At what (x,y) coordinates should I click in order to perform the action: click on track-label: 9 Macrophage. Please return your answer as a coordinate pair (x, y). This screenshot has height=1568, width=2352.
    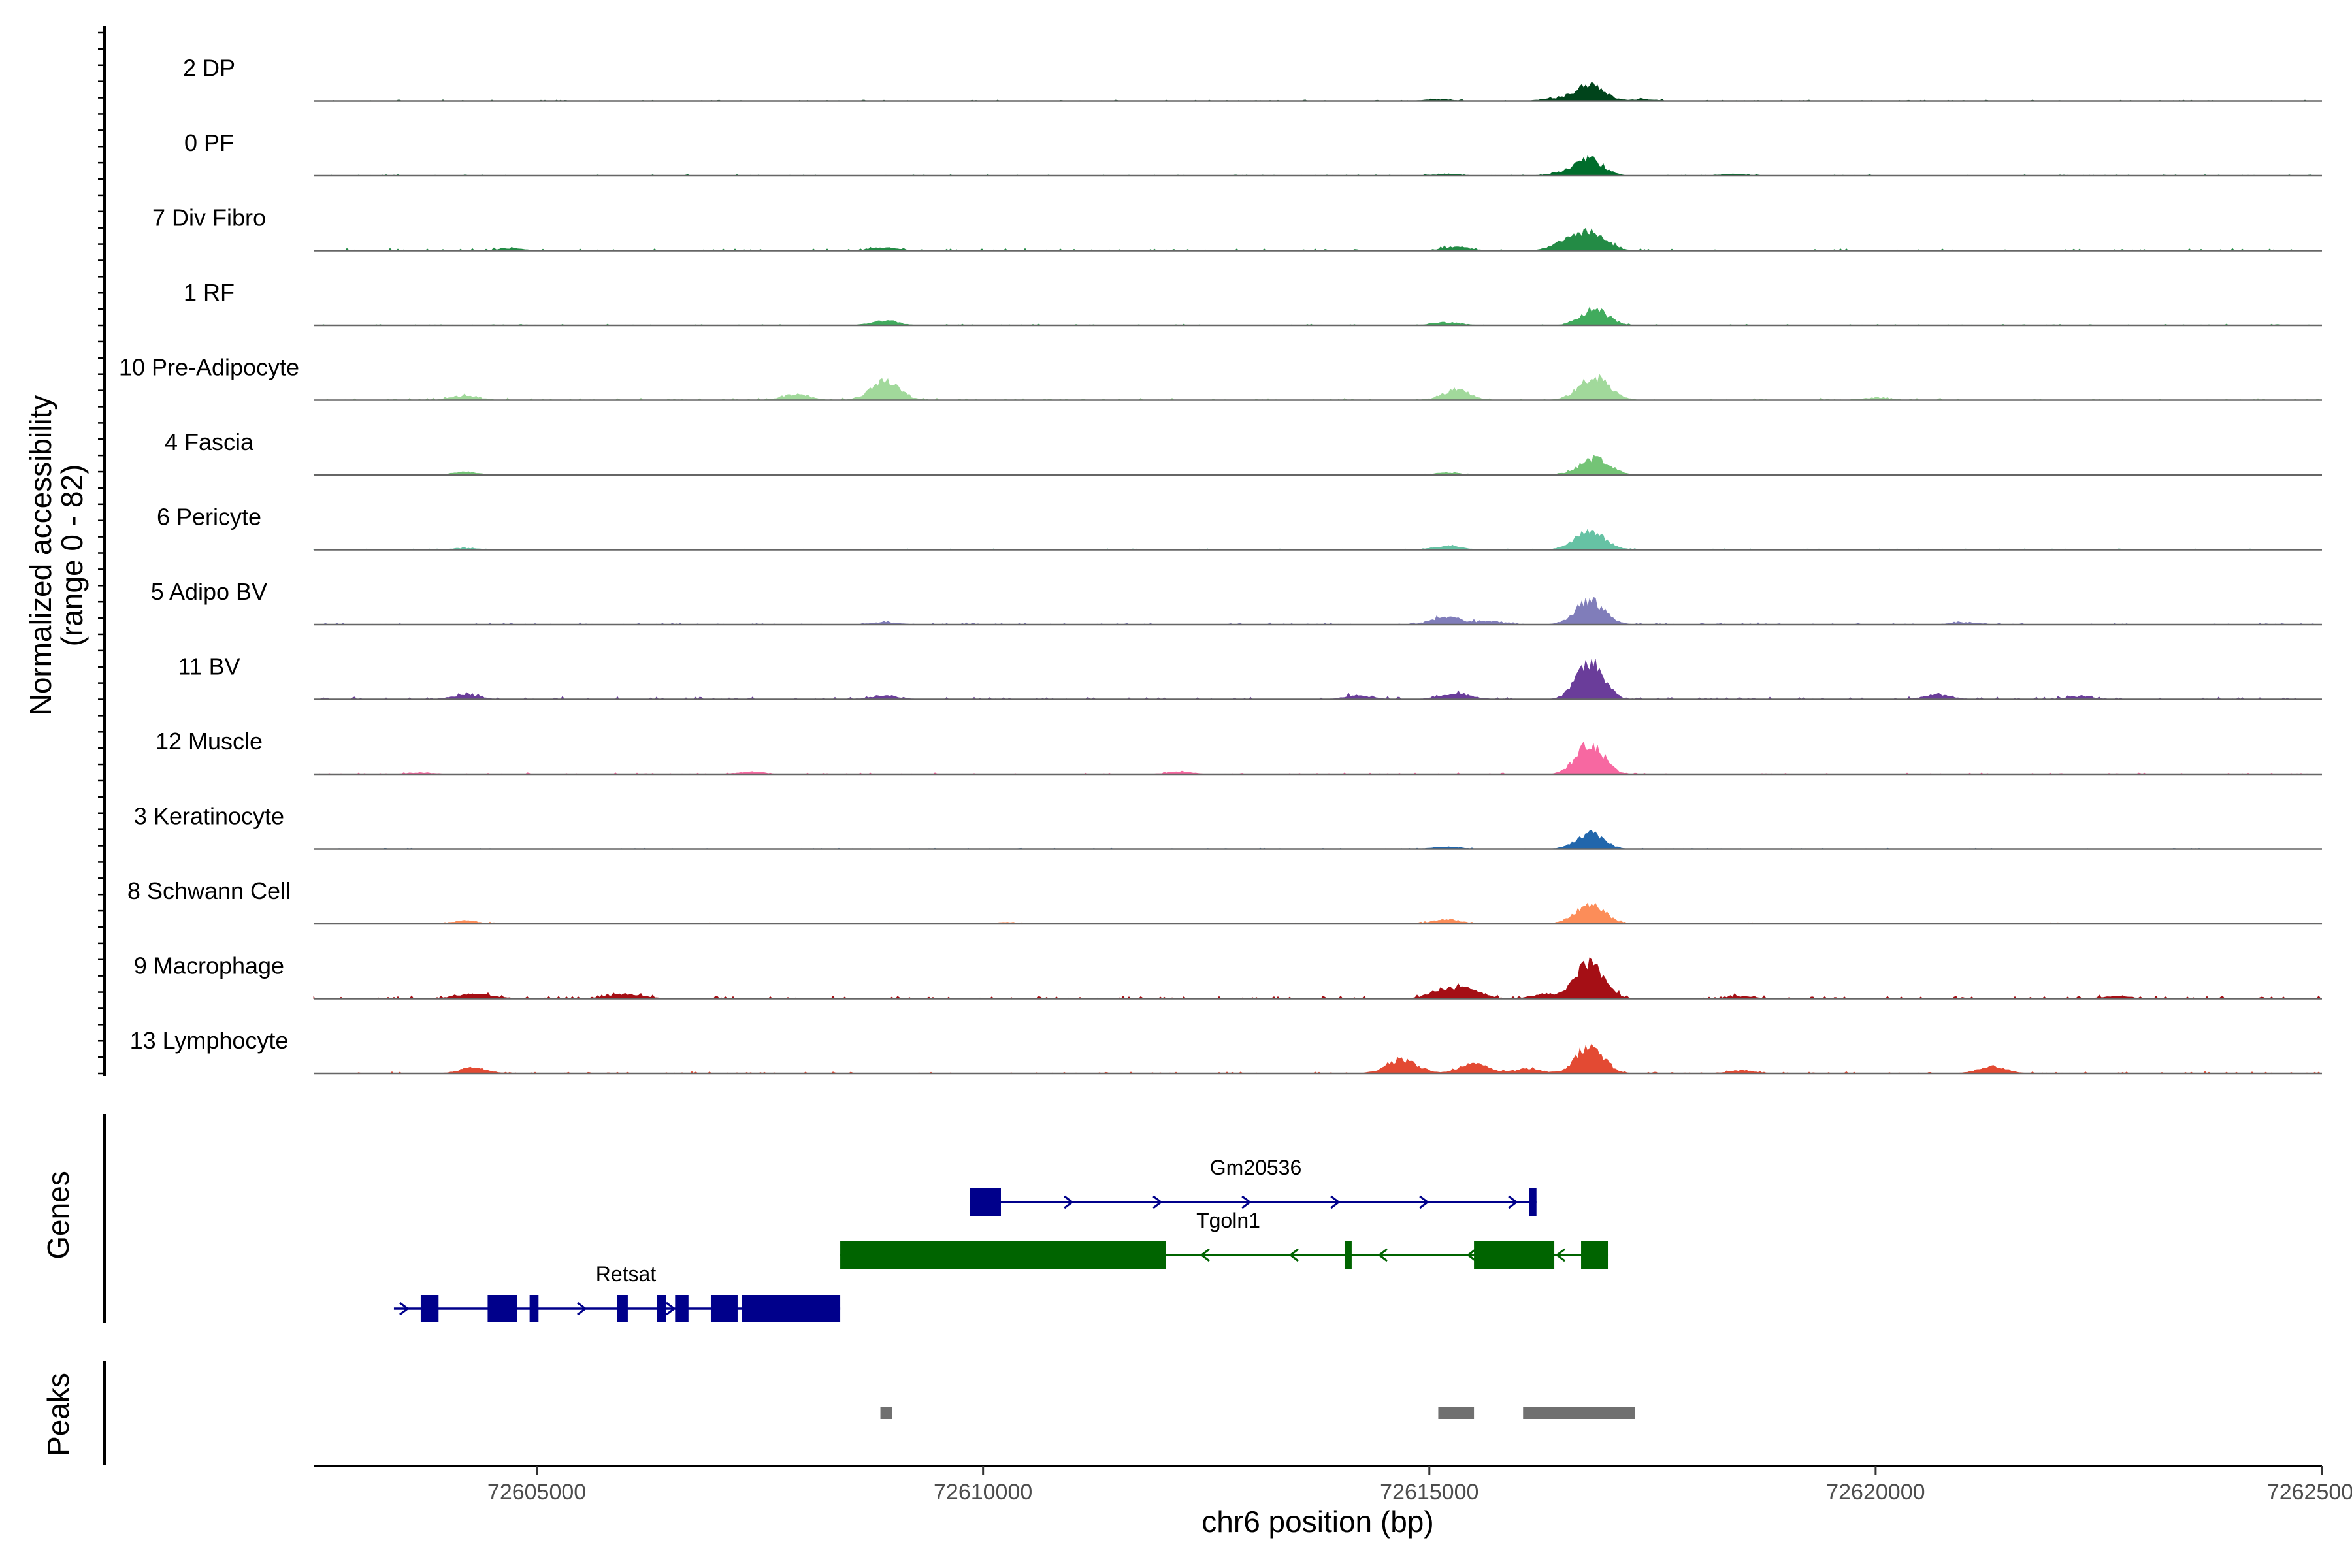
    Looking at the image, I should click on (209, 966).